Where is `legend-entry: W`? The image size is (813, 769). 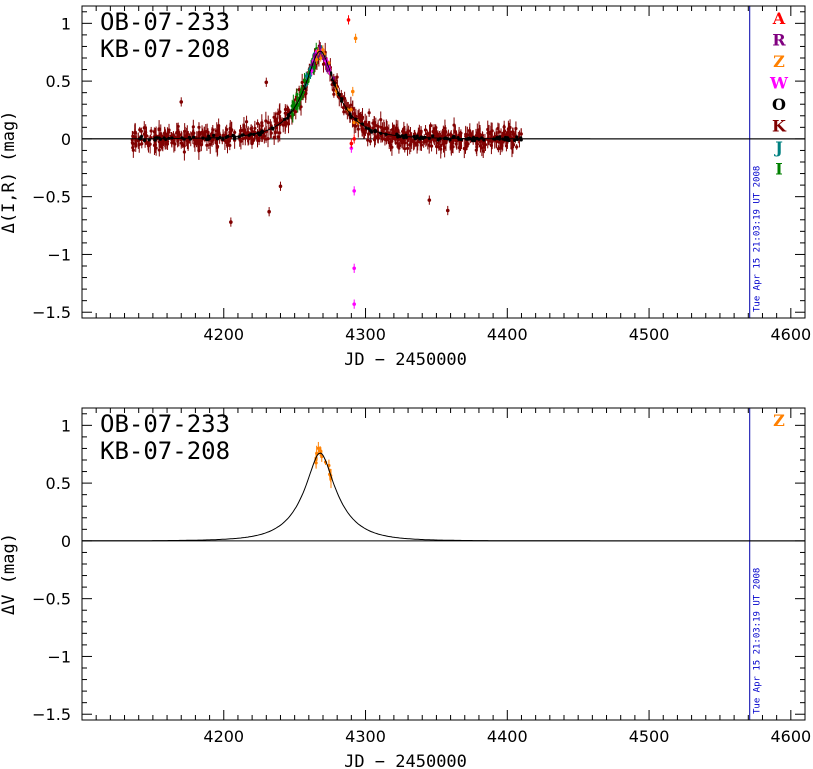
legend-entry: W is located at coordinates (779, 83).